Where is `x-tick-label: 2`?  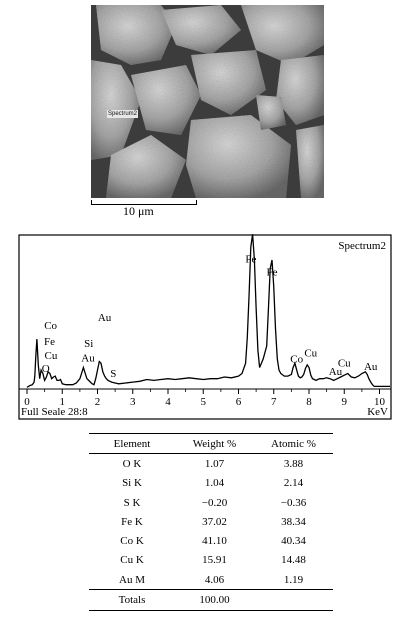 x-tick-label: 2 is located at coordinates (98, 402).